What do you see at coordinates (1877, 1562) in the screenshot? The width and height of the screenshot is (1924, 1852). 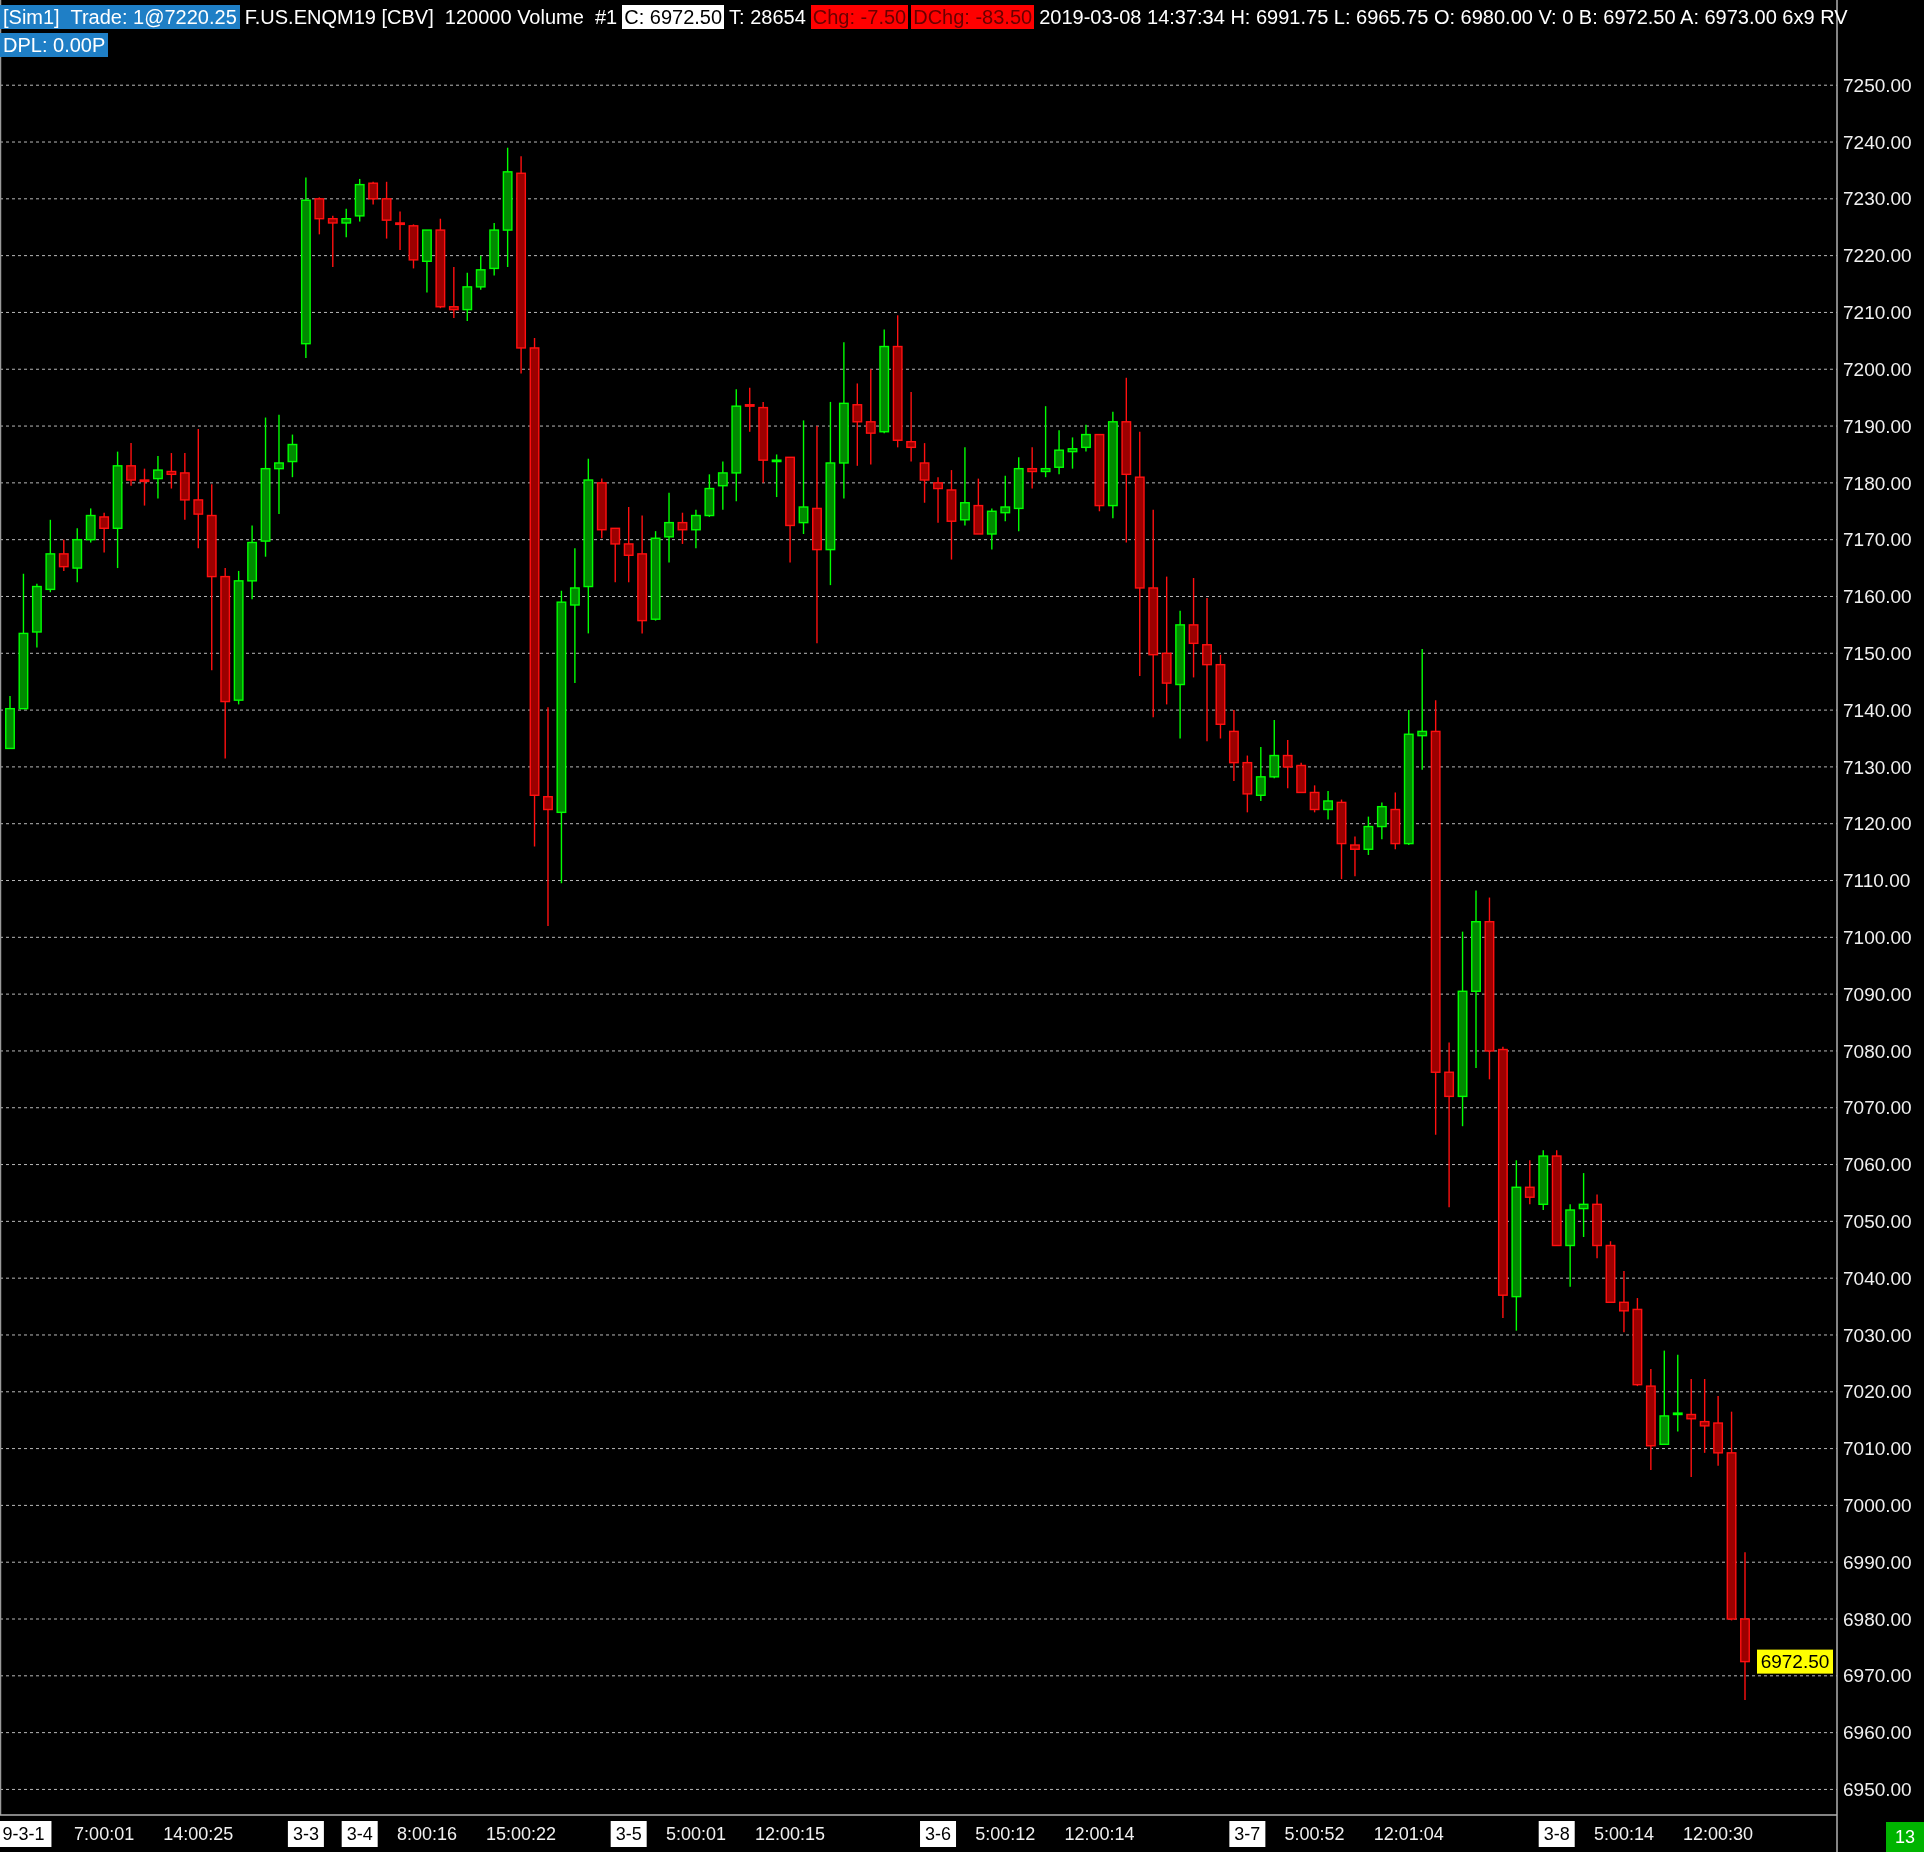 I see `y-tick-label: 6990.00` at bounding box center [1877, 1562].